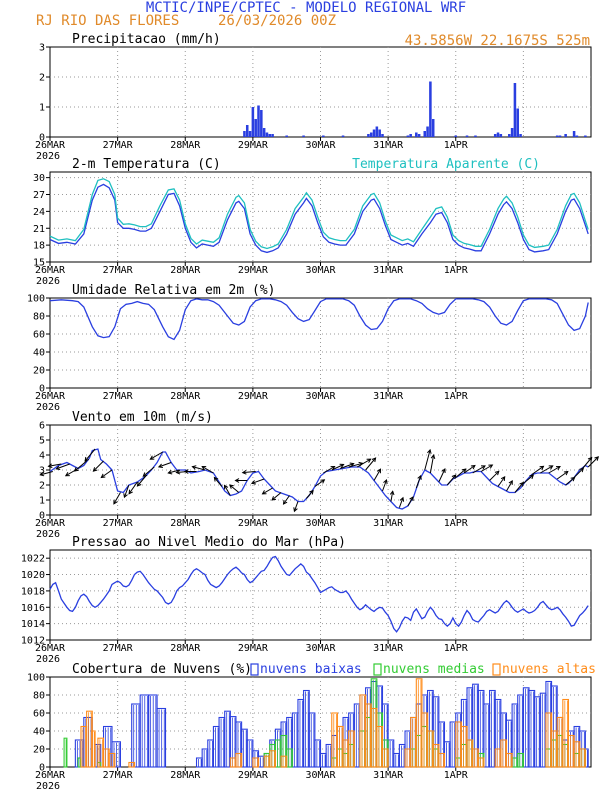 This screenshot has width=612, height=792. Describe the element at coordinates (33, 591) in the screenshot. I see `y-tick-label: 1018` at that location.